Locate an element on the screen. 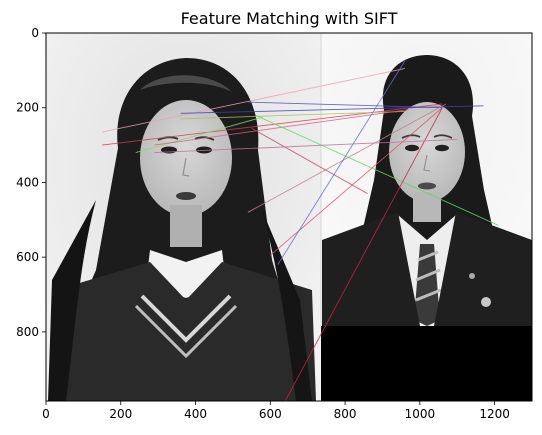 This screenshot has height=435, width=542. y-tick-label: 600 is located at coordinates (27, 257).